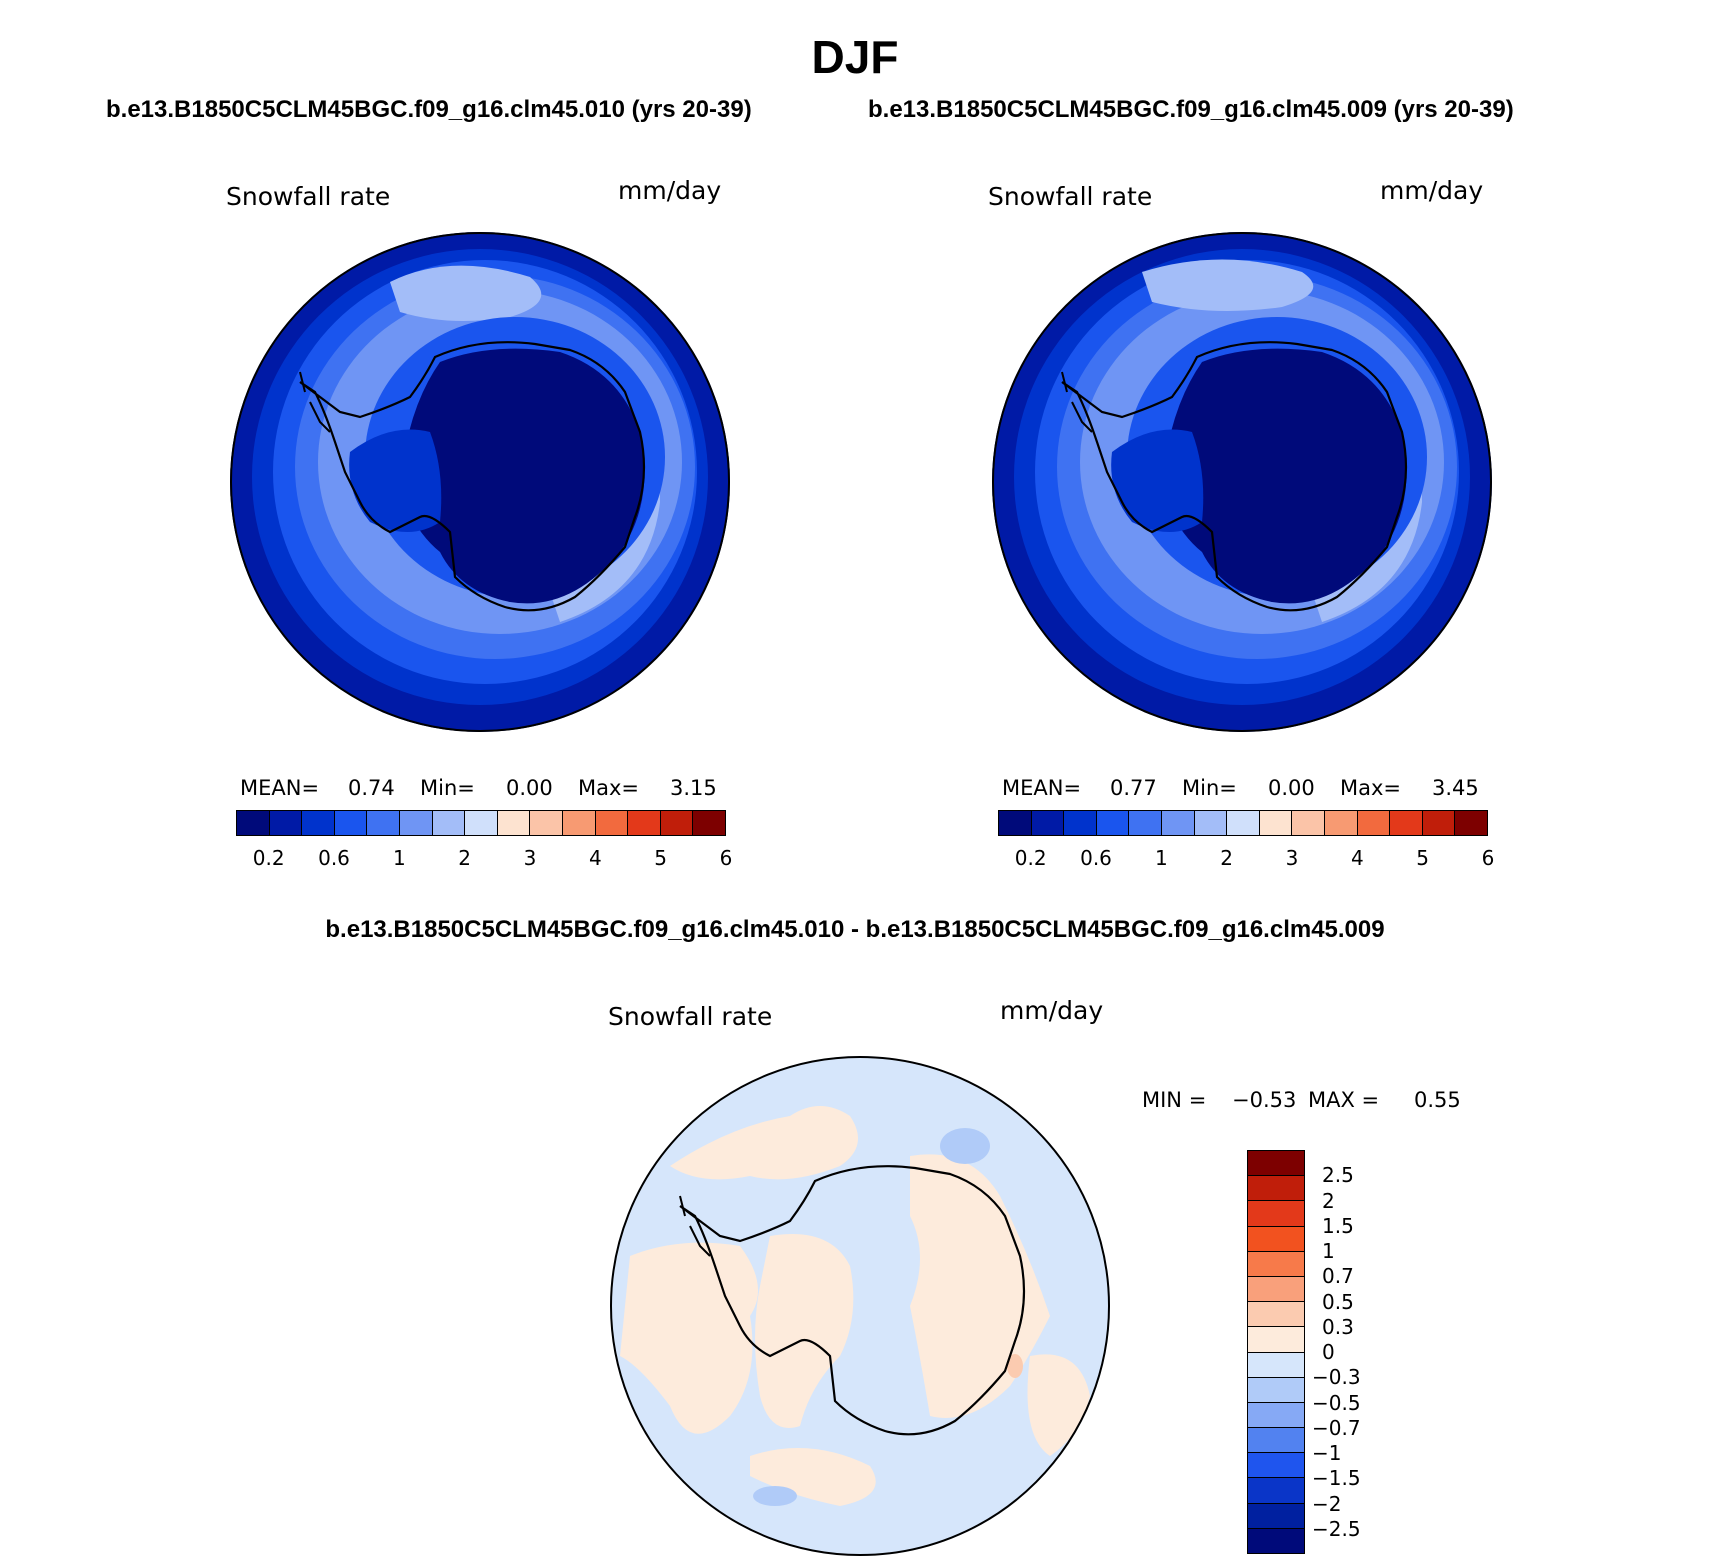  What do you see at coordinates (280, 788) in the screenshot?
I see `panel-a-mean-label: MEAN=` at bounding box center [280, 788].